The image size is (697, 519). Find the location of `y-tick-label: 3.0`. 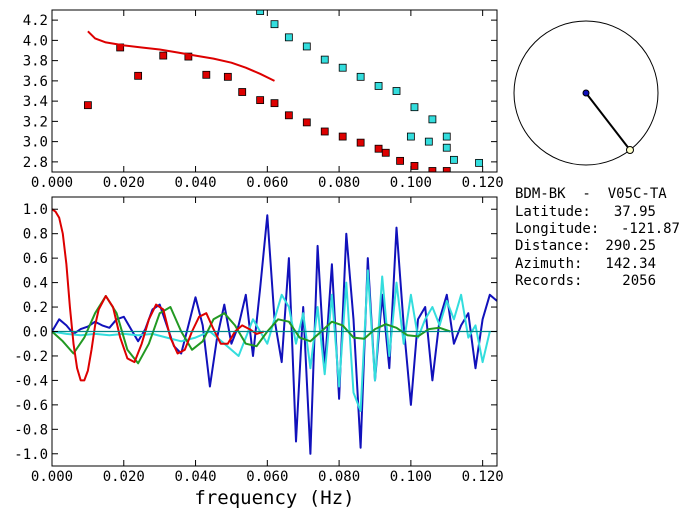

y-tick-label: 3.0 is located at coordinates (35, 143).